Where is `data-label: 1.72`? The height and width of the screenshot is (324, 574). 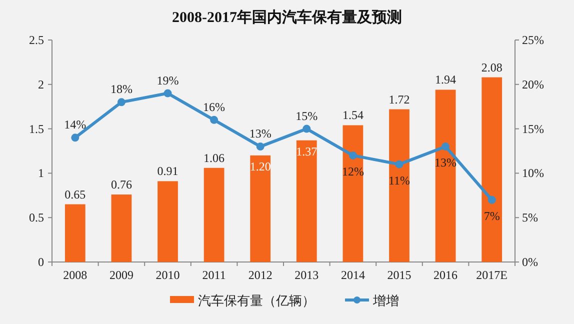
data-label: 1.72 is located at coordinates (399, 99).